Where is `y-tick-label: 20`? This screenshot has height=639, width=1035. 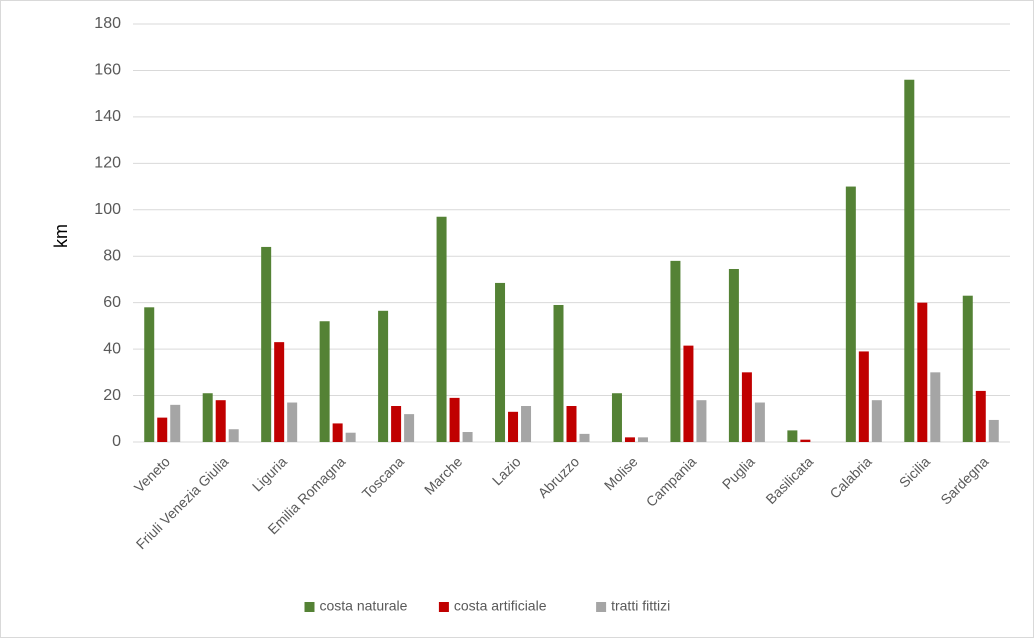
y-tick-label: 20 is located at coordinates (112, 395).